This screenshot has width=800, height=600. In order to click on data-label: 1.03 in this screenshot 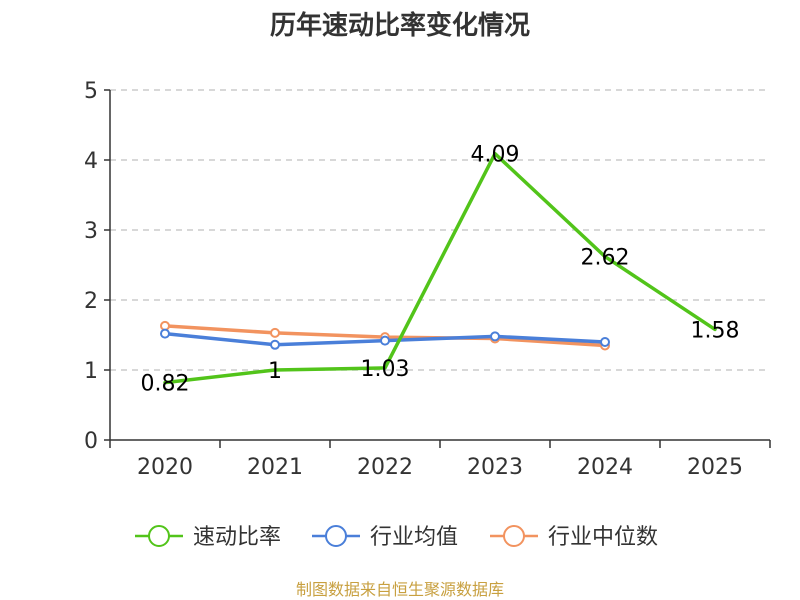, I will do `click(385, 369)`.